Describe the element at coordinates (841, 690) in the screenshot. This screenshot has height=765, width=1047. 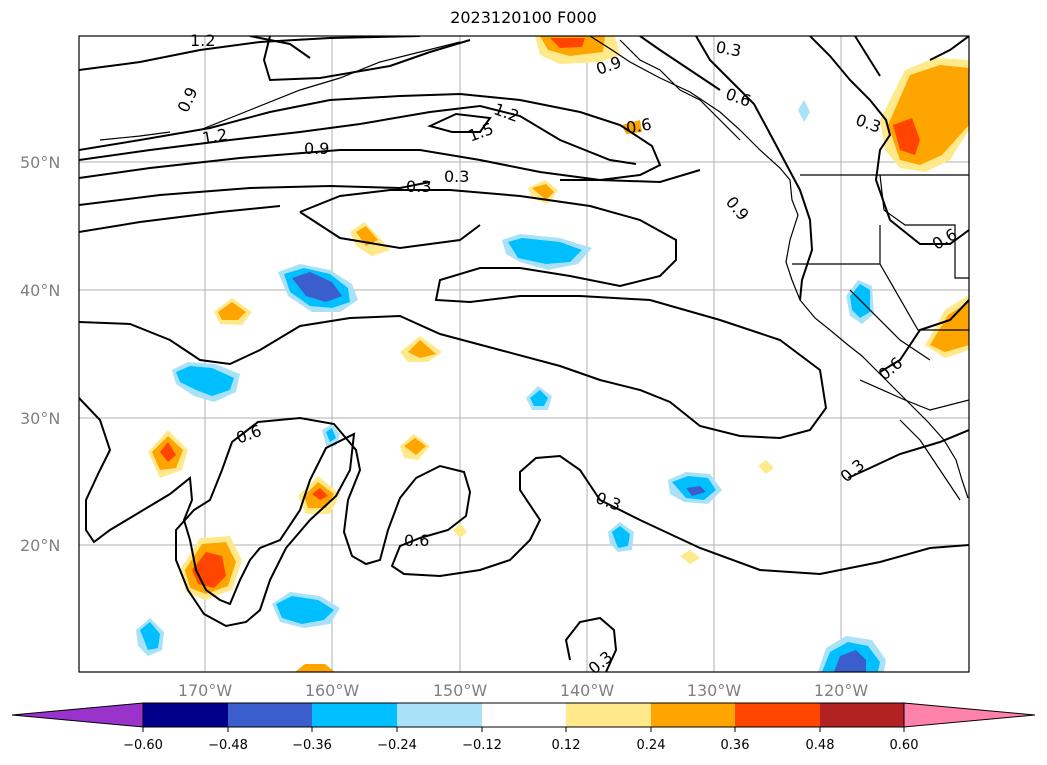
I see `lon-label: 120°W` at that location.